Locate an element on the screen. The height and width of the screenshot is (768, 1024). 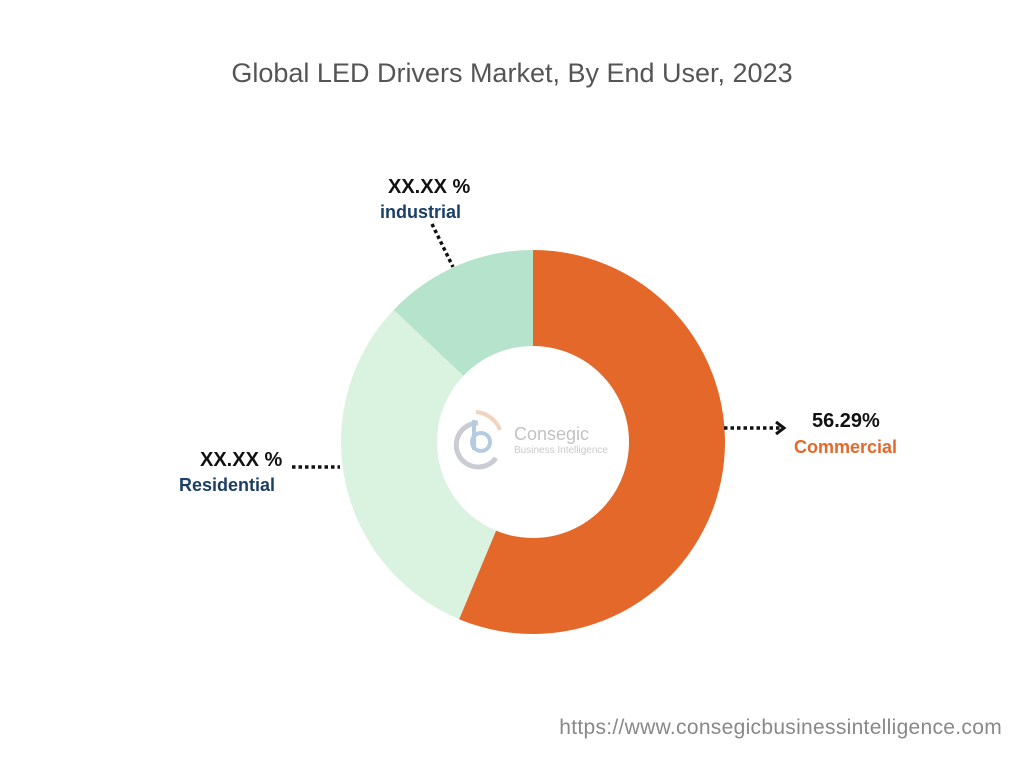
slice-commercial is located at coordinates (592, 442).